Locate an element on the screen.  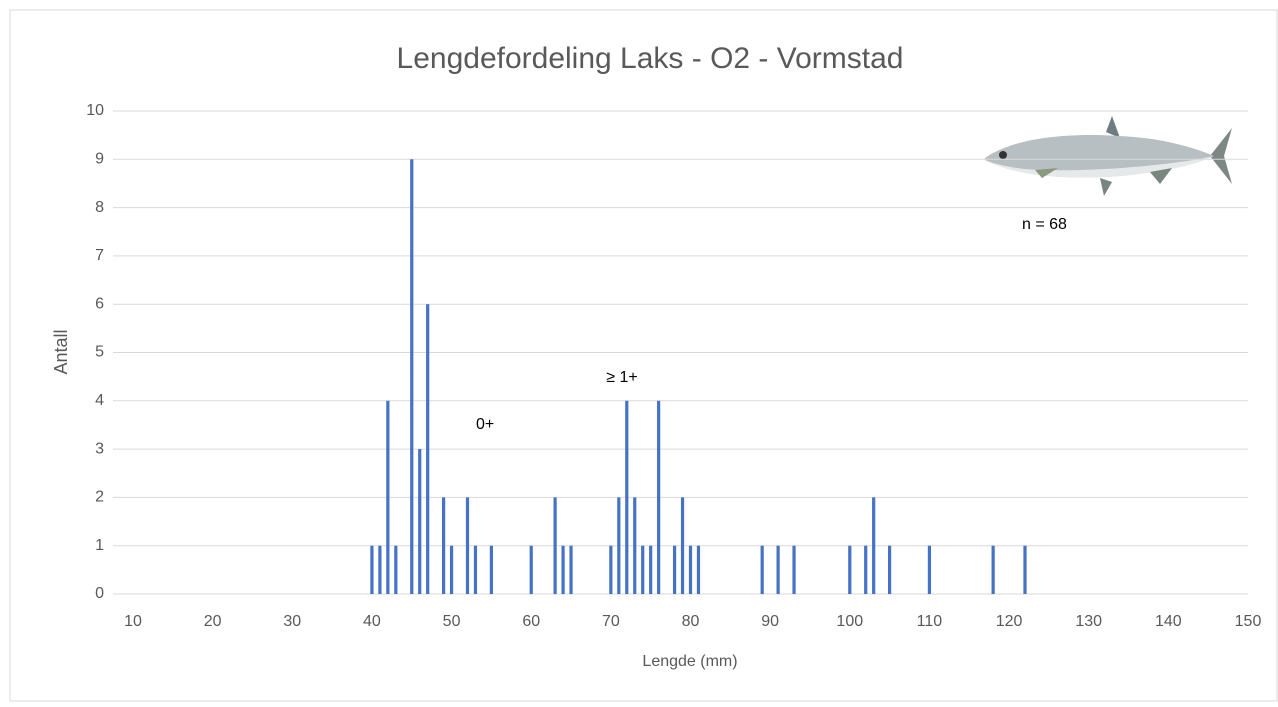
y-tick-label: 0 is located at coordinates (99, 593).